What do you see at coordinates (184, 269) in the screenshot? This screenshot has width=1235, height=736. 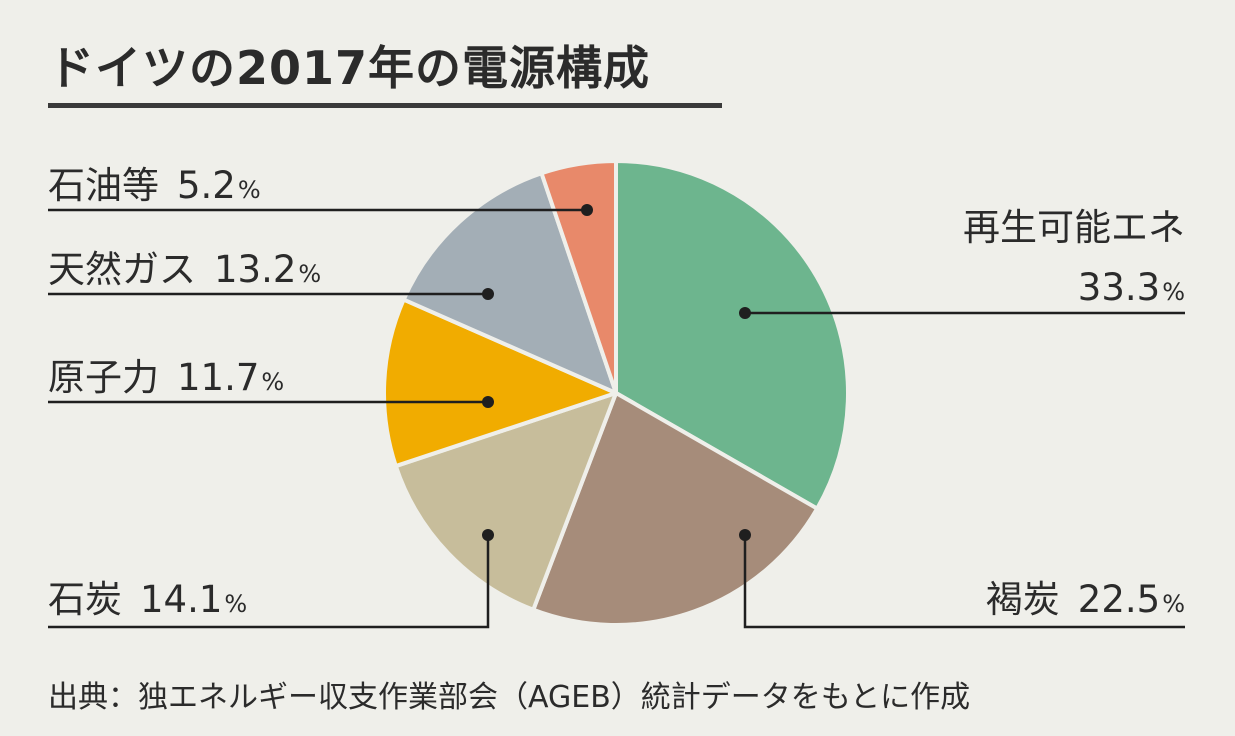 I see `label-slice-5: 天然ガス 13.2%` at bounding box center [184, 269].